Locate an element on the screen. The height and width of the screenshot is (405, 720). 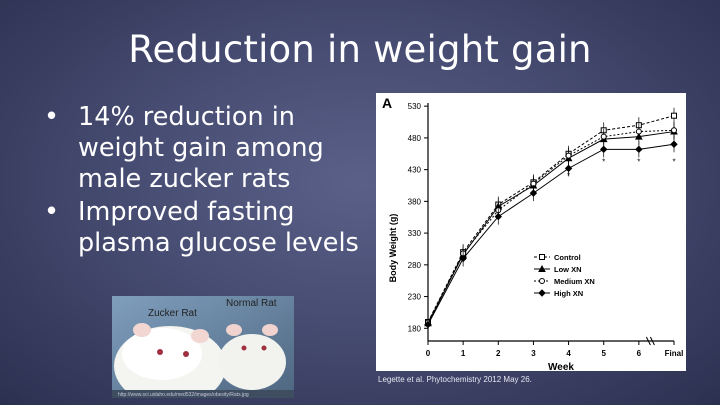
x-tick-label: Final is located at coordinates (674, 353).